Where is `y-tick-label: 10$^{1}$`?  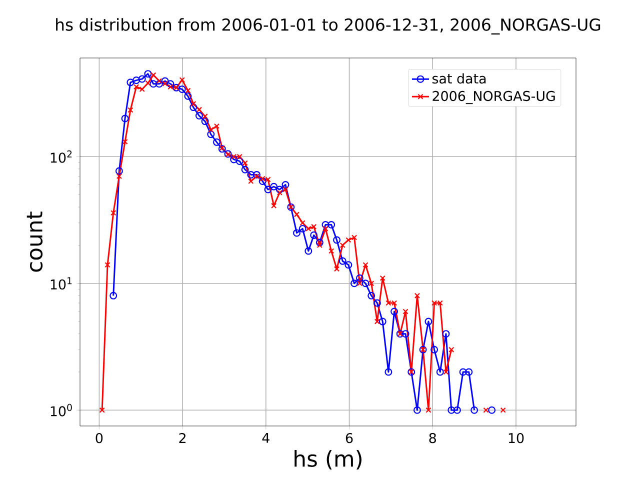
y-tick-label: 10$^{1}$ is located at coordinates (61, 283).